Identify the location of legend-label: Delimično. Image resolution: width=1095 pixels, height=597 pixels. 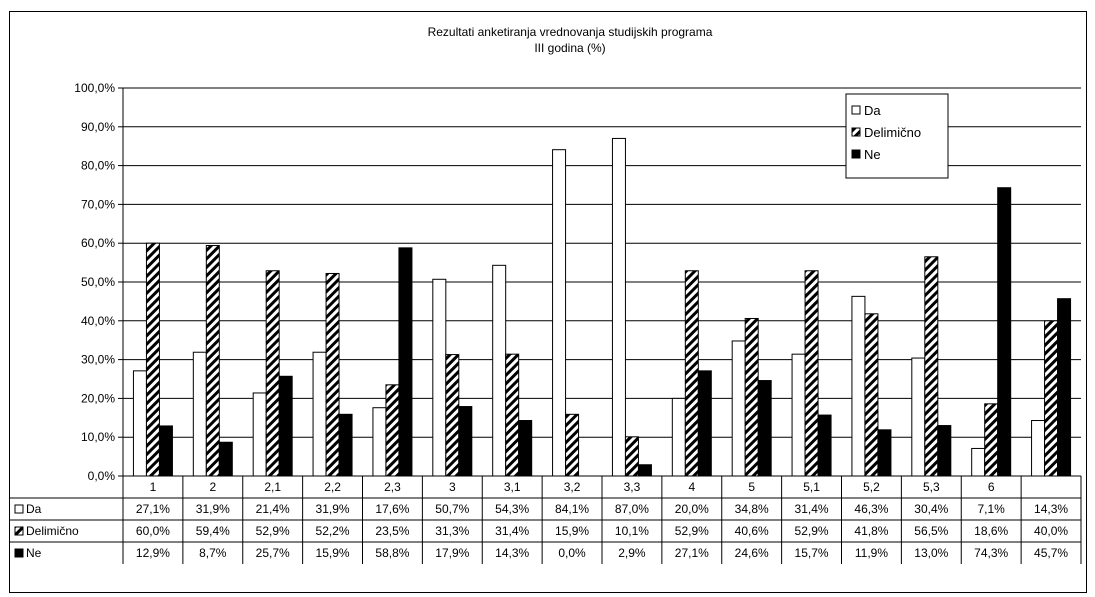
(892, 132).